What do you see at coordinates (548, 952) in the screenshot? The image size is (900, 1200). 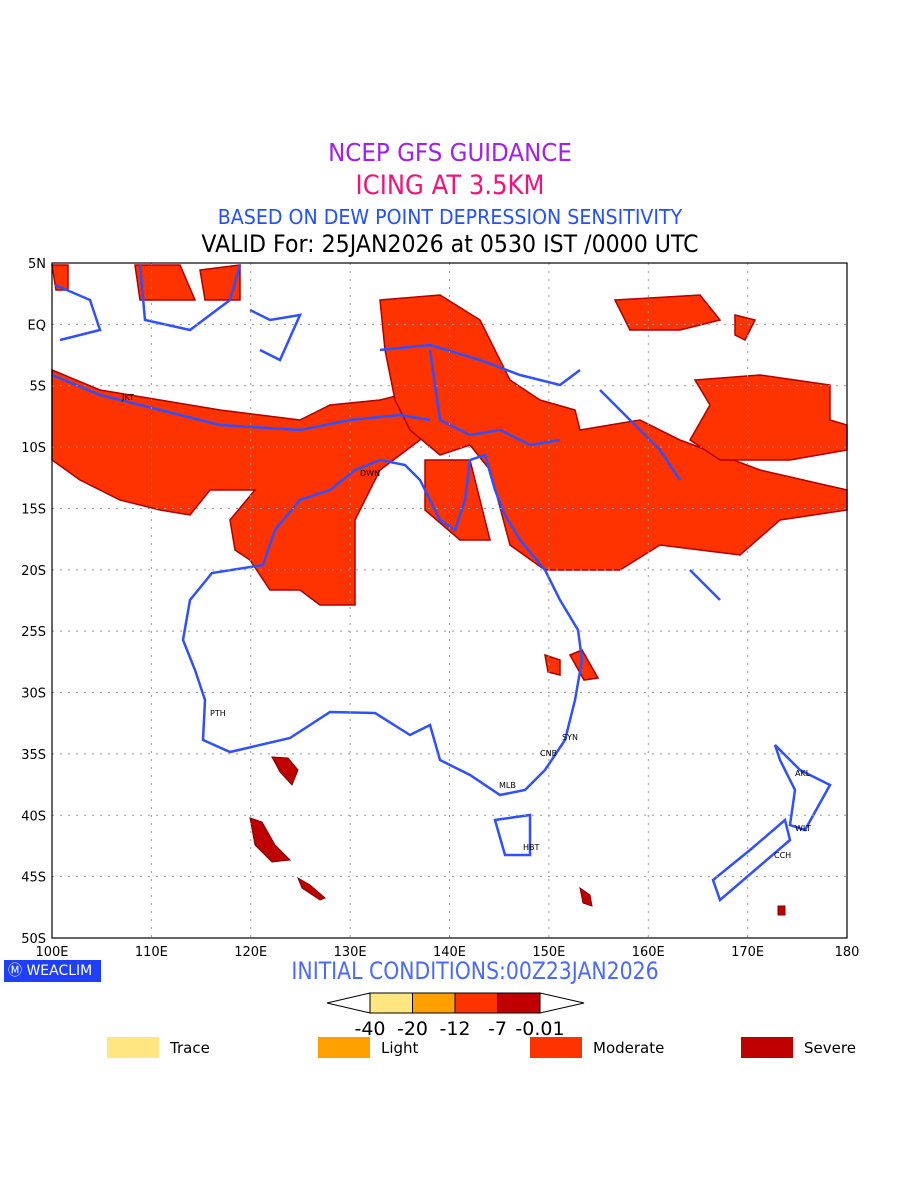 I see `lon-label: 150E` at bounding box center [548, 952].